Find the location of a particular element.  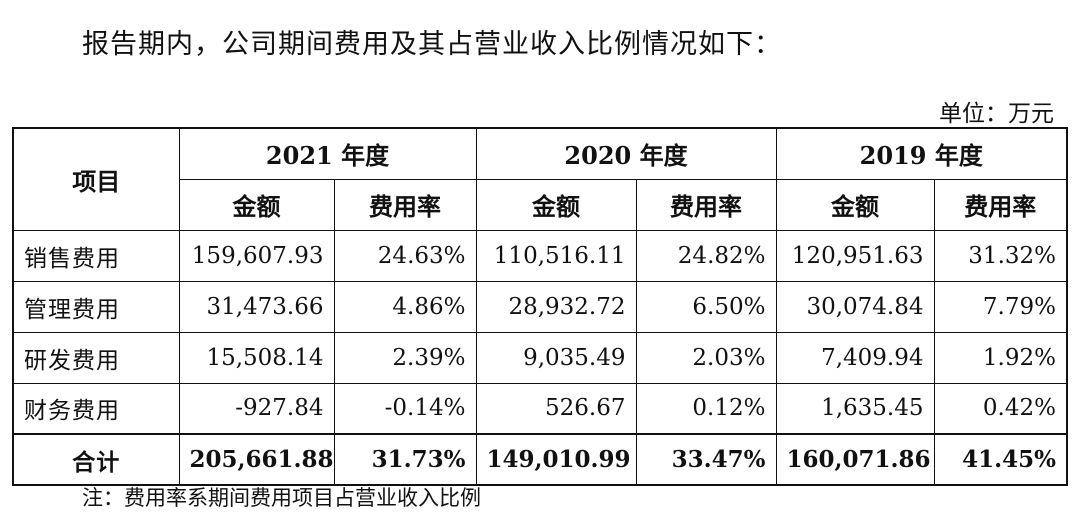

table-cell: 24.63% is located at coordinates (405, 255).